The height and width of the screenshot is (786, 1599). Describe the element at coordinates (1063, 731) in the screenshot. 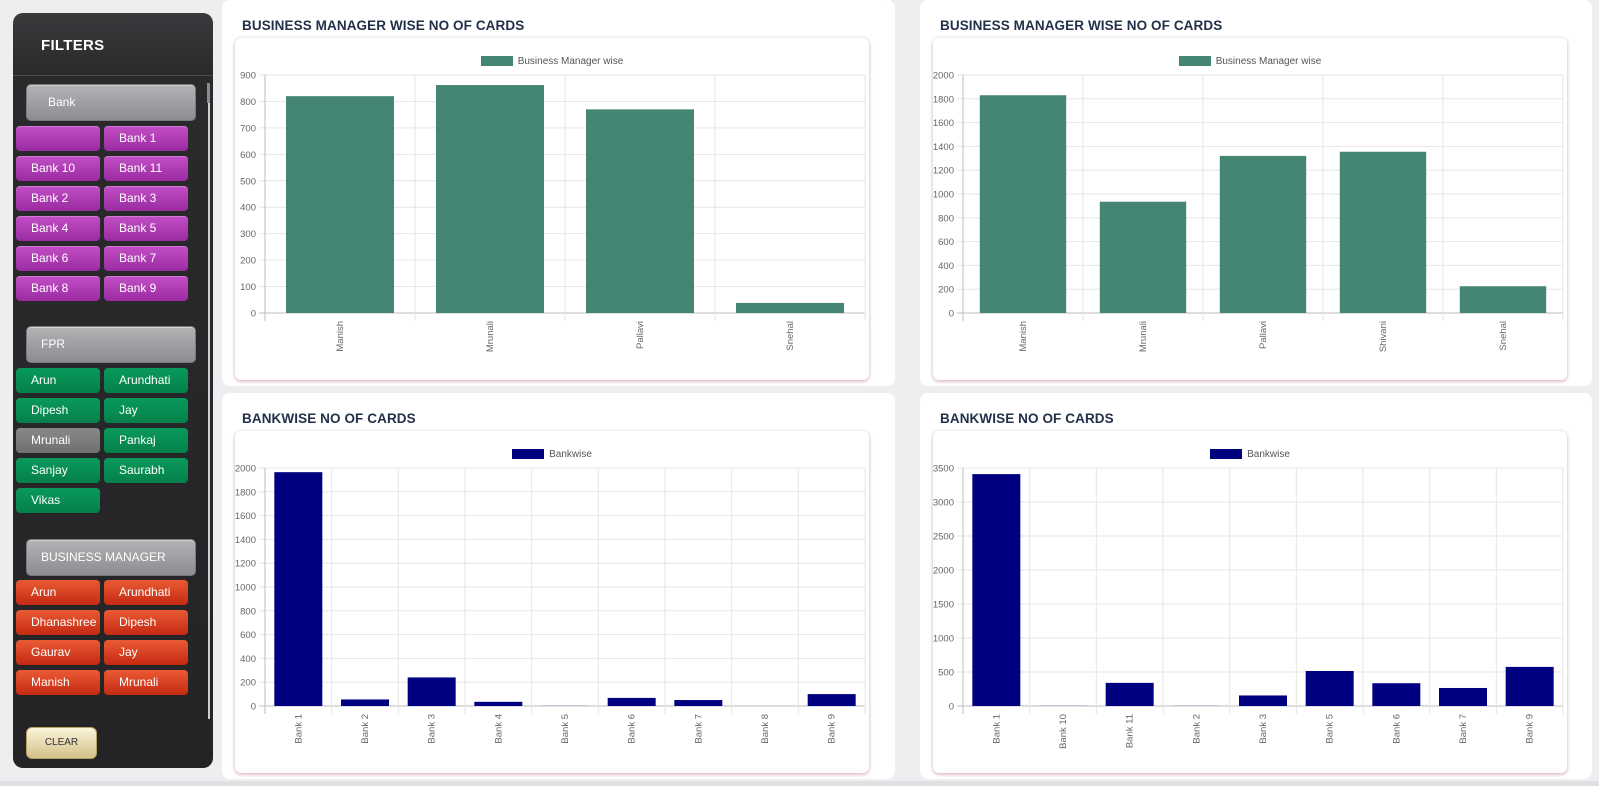

I see `x-tick-label: Bank 10` at that location.